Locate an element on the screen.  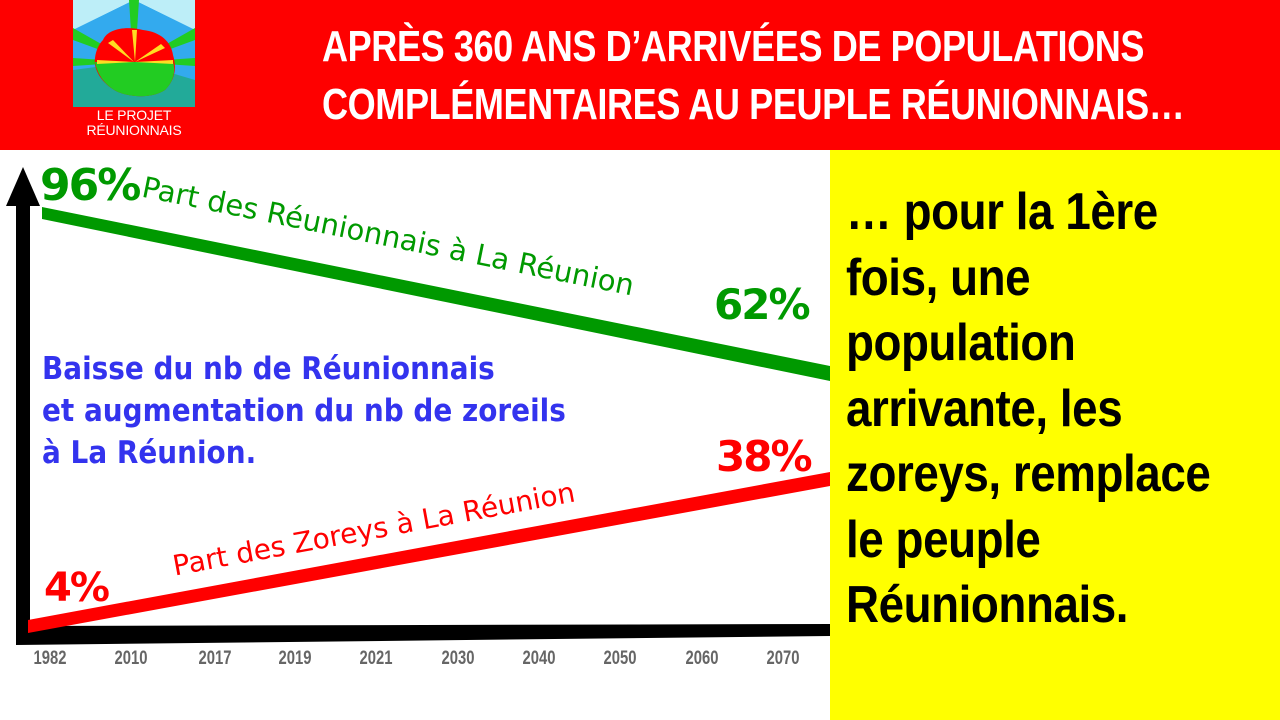
x-tick-label: 2030 is located at coordinates (458, 658).